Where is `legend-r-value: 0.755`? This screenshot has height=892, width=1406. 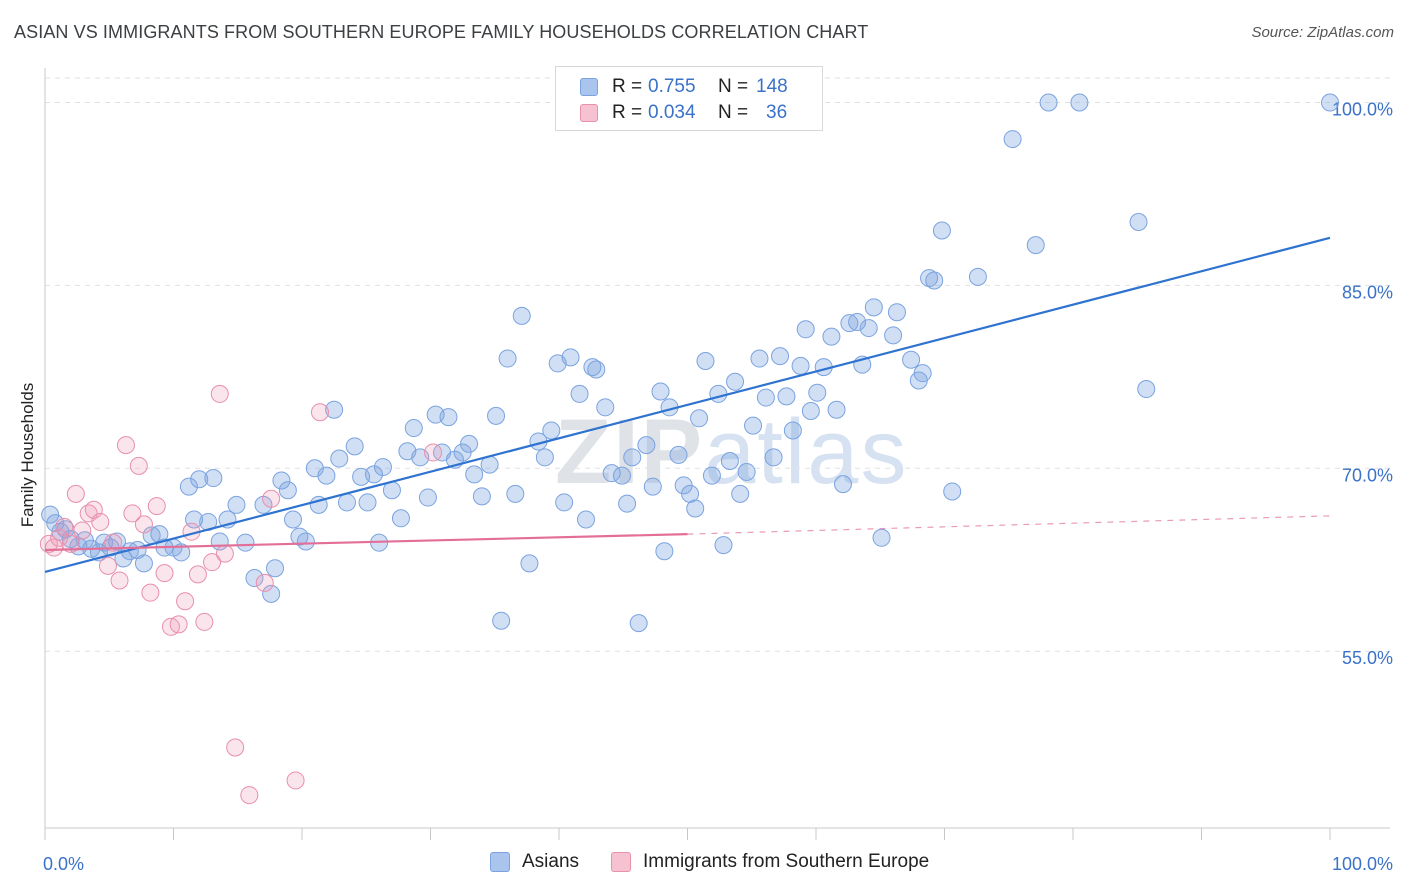
legend-r-value: 0.755 is located at coordinates (672, 86).